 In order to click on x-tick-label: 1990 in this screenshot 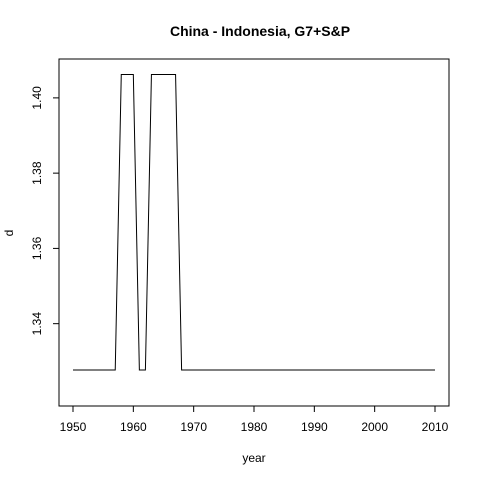, I will do `click(314, 427)`.